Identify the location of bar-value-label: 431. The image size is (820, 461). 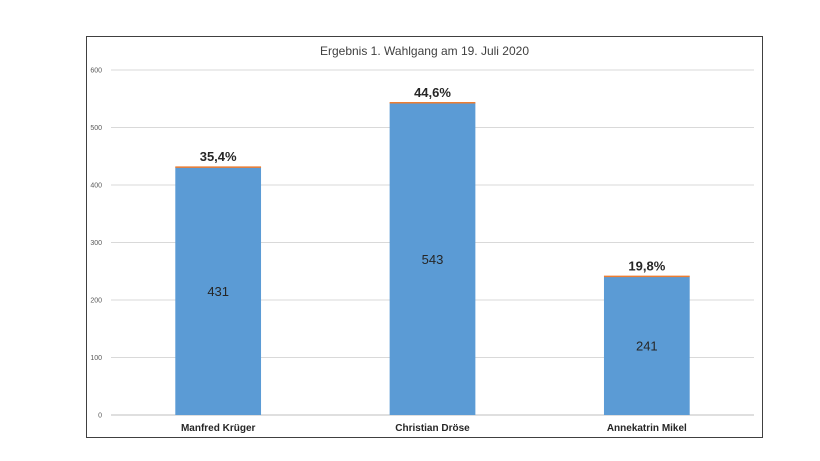
(218, 291).